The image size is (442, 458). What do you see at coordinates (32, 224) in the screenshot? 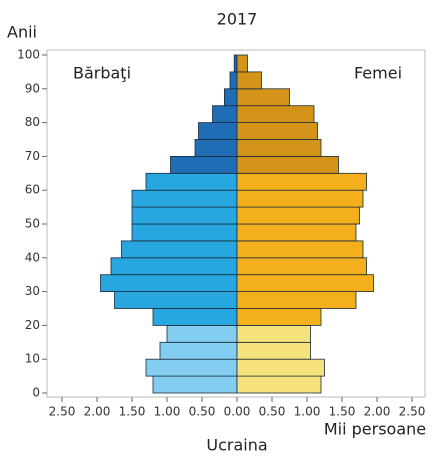
I see `y-tick-label: 50` at bounding box center [32, 224].